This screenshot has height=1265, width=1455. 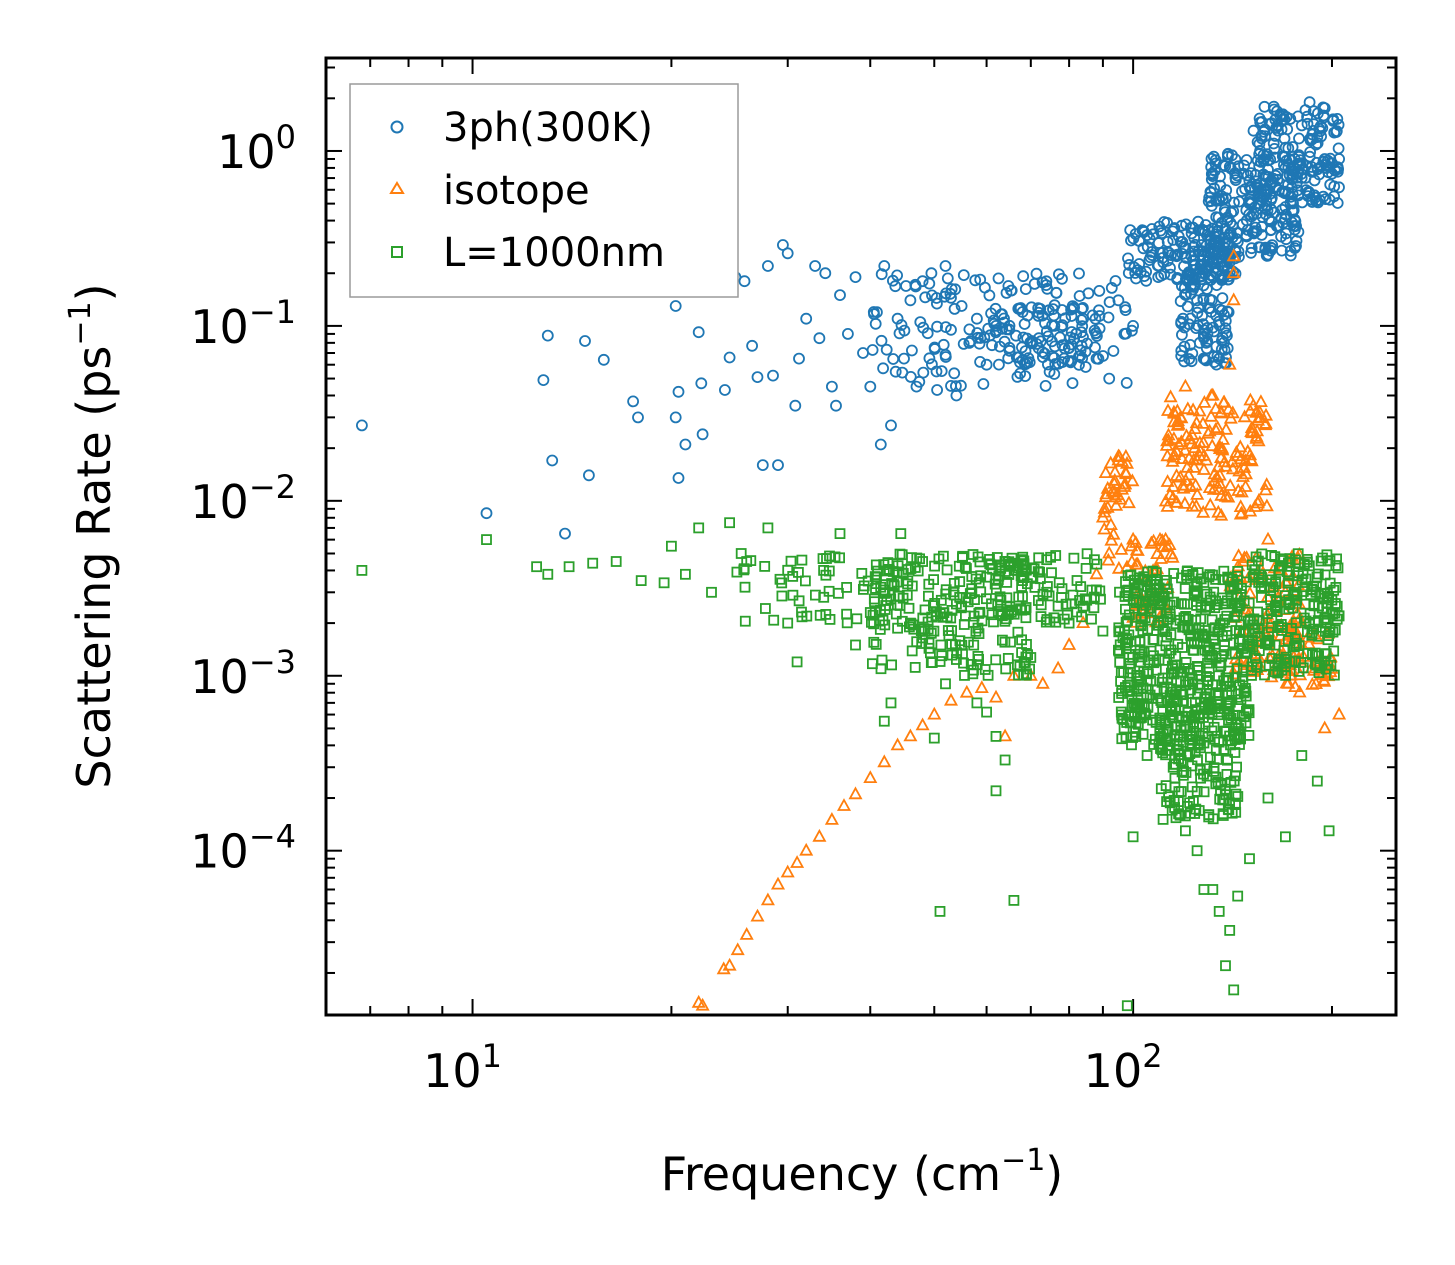 I want to click on legend-marker-isotope, so click(x=397, y=187).